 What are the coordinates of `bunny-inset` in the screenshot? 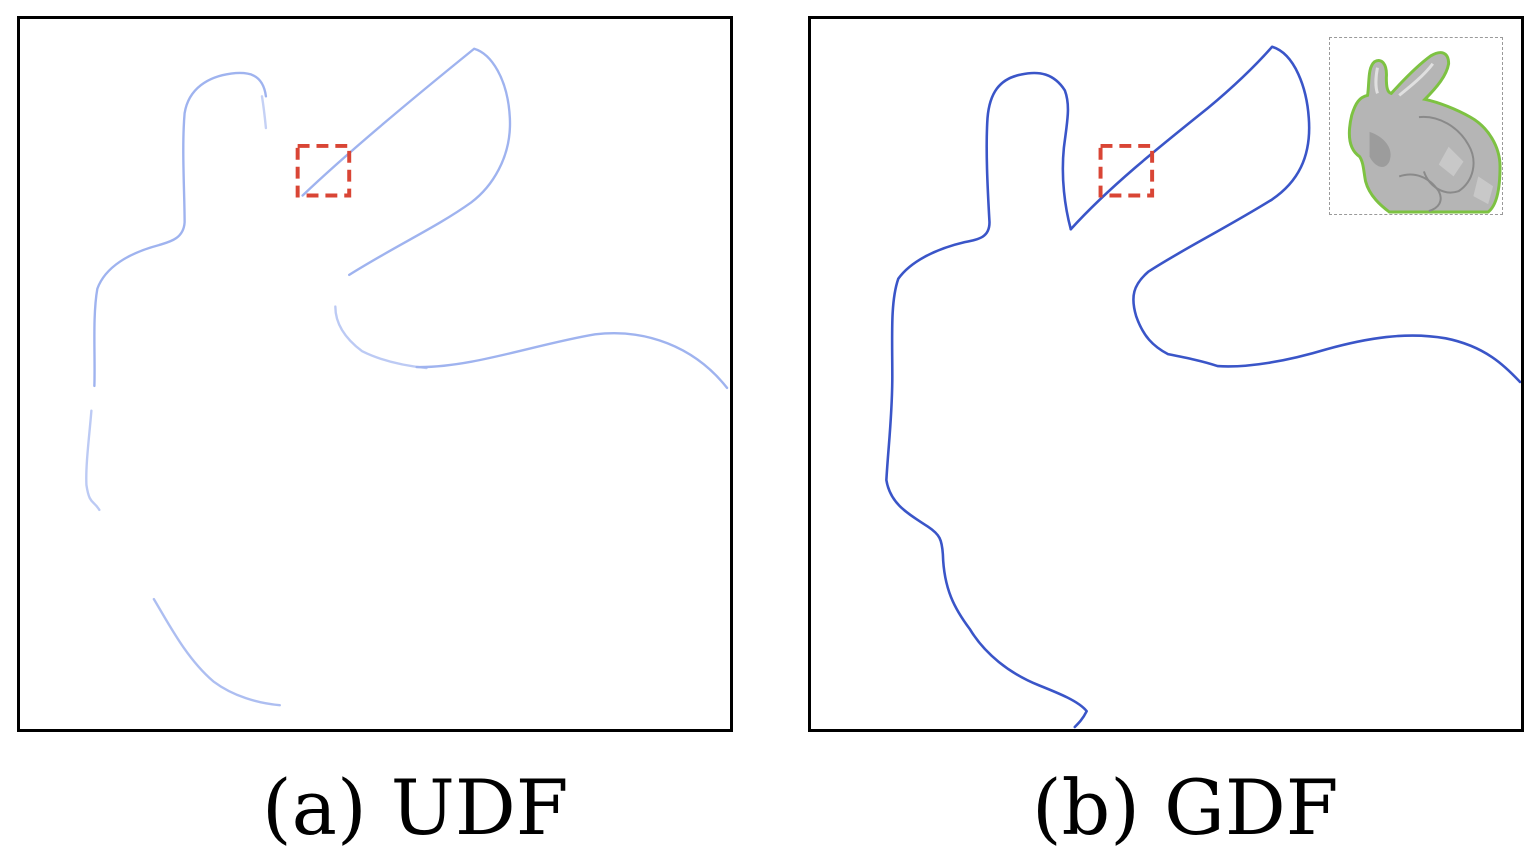 It's located at (1416, 126).